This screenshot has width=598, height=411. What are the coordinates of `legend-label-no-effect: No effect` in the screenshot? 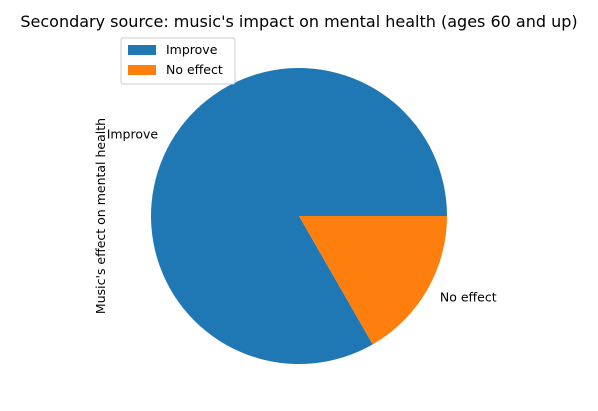 It's located at (194, 69).